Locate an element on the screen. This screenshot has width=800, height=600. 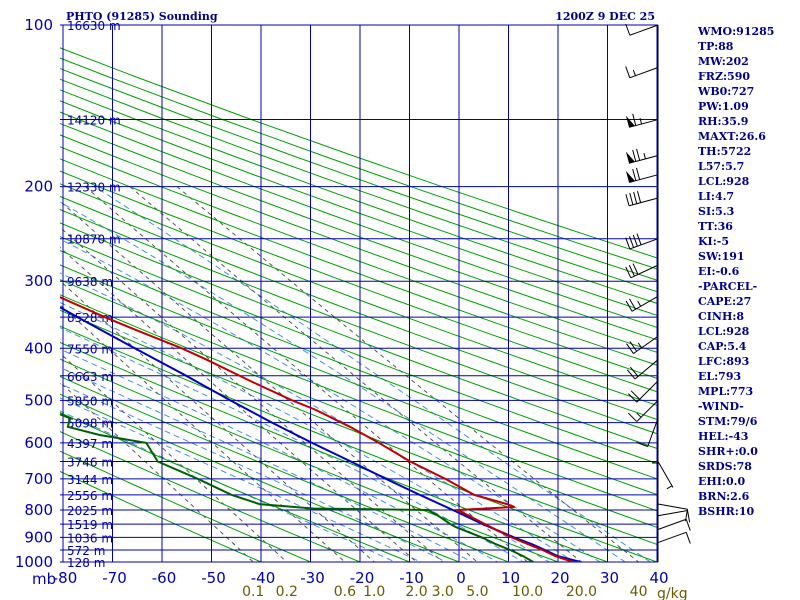
sounding-index: HEL:-43 is located at coordinates (723, 436).